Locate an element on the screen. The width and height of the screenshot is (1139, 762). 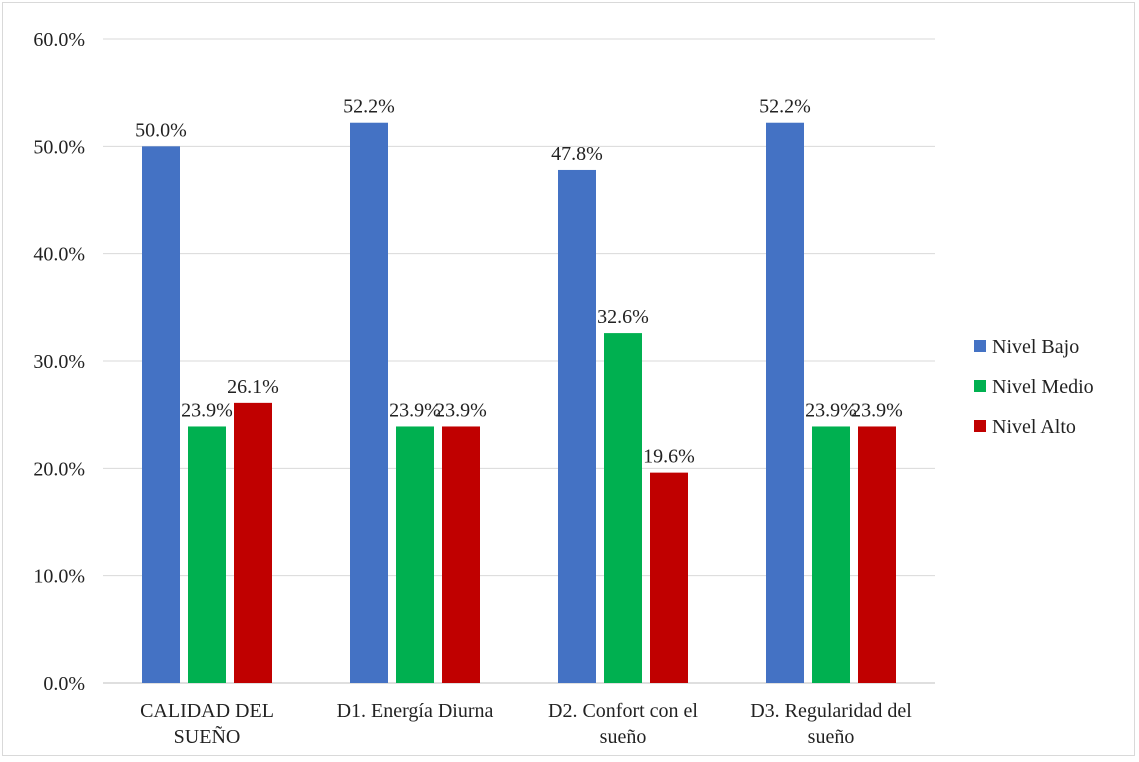
y-tick-label: 30.0% is located at coordinates (59, 362).